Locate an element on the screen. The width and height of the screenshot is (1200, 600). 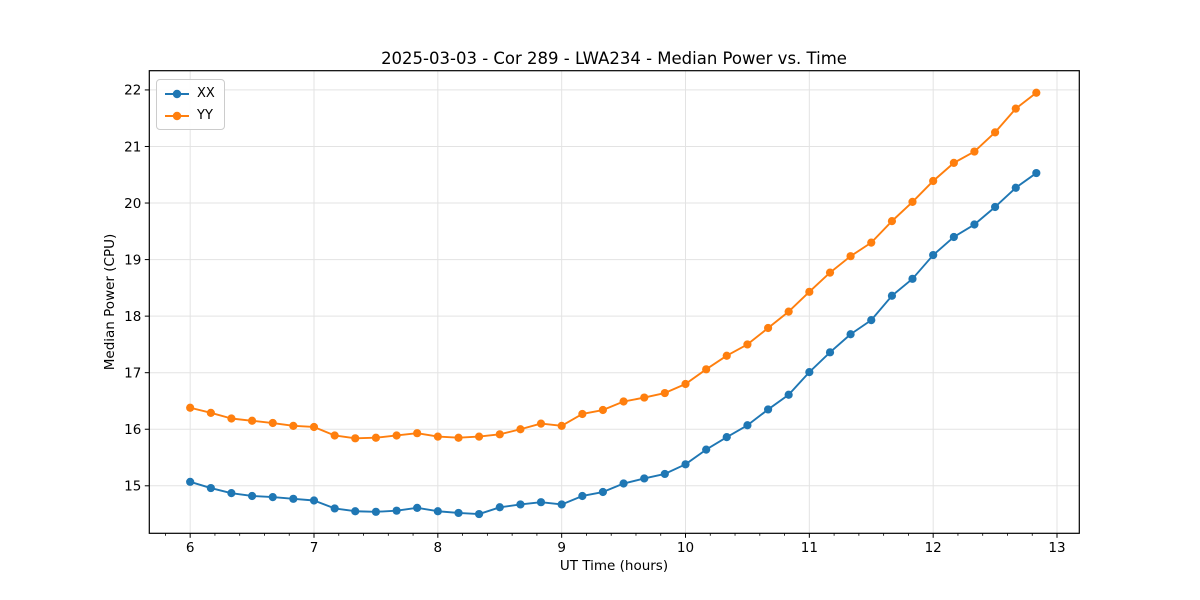
x-tick-label: 12 is located at coordinates (933, 548).